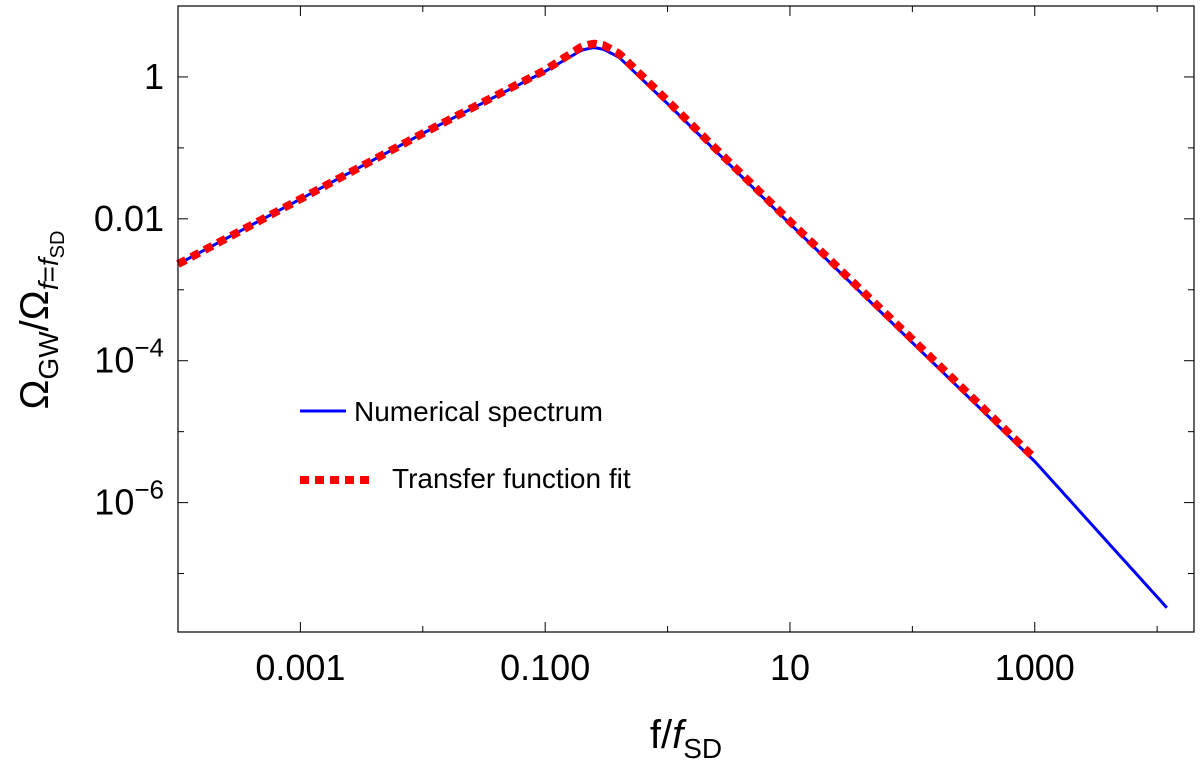  I want to click on y-tick-label: 10⁻⁶, so click(129, 499).